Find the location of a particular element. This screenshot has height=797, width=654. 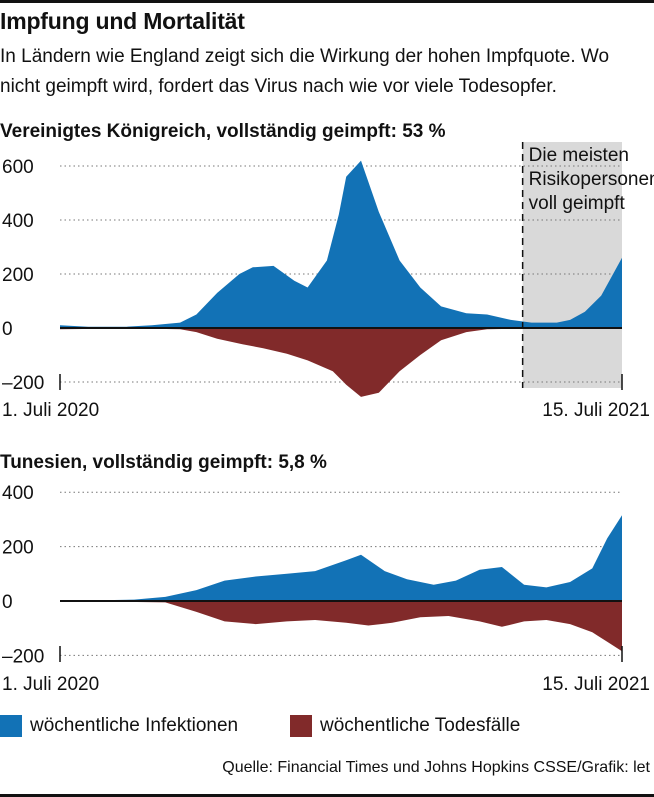

legend-label-infections: wöchentliche Infektionen is located at coordinates (134, 725).